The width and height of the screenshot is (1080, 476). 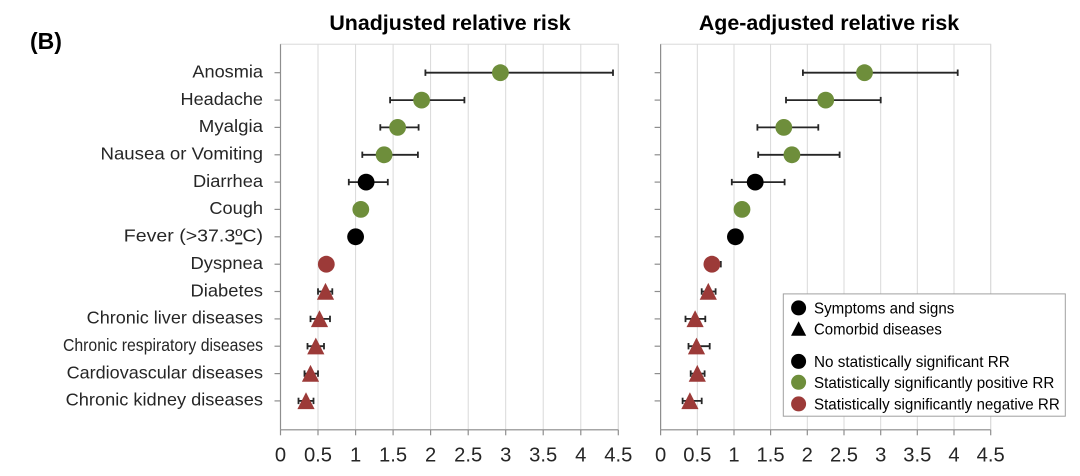 What do you see at coordinates (912, 362) in the screenshot?
I see `svg-text:No statistically significant R: No statistically significant RR` at bounding box center [912, 362].